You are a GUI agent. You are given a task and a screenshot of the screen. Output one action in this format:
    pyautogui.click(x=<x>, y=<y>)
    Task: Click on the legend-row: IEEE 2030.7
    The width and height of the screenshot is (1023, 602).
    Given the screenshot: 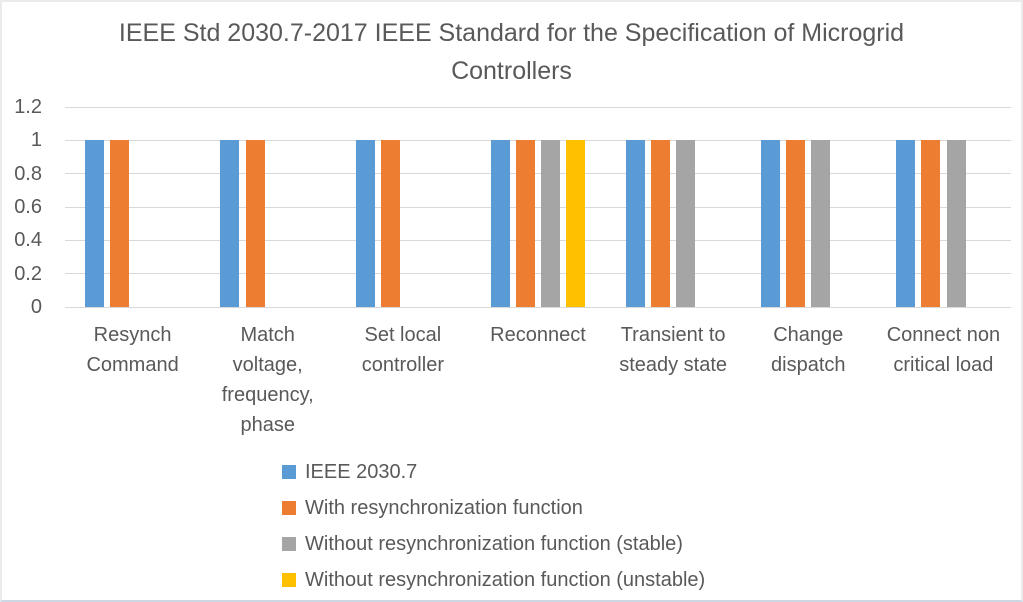 What is the action you would take?
    pyautogui.click(x=493, y=472)
    